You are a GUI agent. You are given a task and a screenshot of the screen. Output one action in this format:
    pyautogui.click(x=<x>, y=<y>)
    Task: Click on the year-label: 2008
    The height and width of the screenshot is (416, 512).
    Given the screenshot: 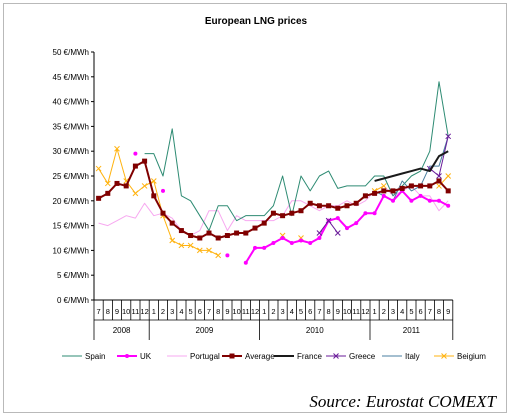 What is the action you would take?
    pyautogui.click(x=122, y=330)
    